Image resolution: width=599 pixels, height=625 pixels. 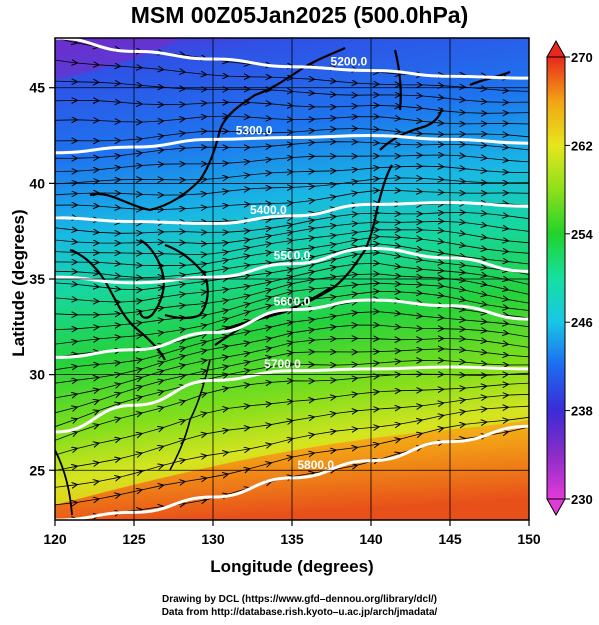 What do you see at coordinates (450, 539) in the screenshot?
I see `x-tick-label: 145` at bounding box center [450, 539].